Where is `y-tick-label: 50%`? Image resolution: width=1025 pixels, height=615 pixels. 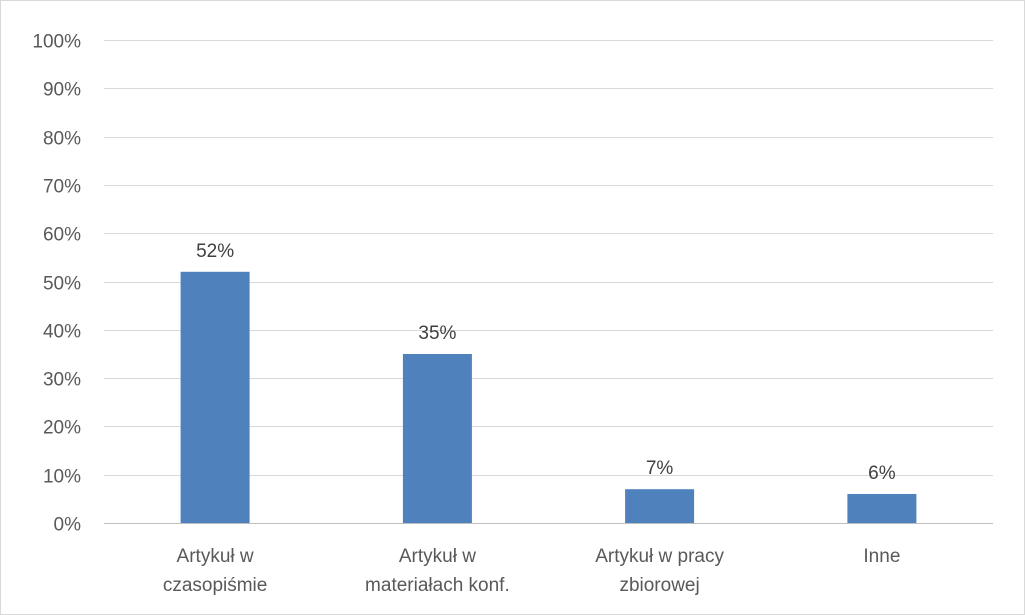
y-tick-label: 50% is located at coordinates (62, 284).